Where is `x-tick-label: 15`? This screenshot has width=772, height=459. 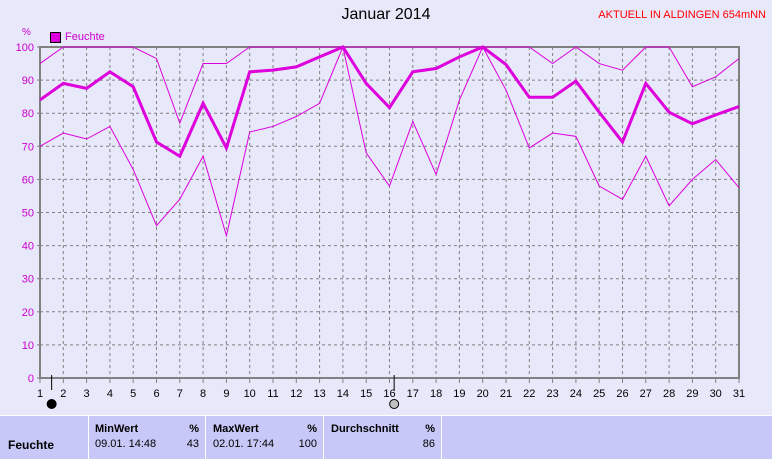
x-tick-label: 15 is located at coordinates (366, 394).